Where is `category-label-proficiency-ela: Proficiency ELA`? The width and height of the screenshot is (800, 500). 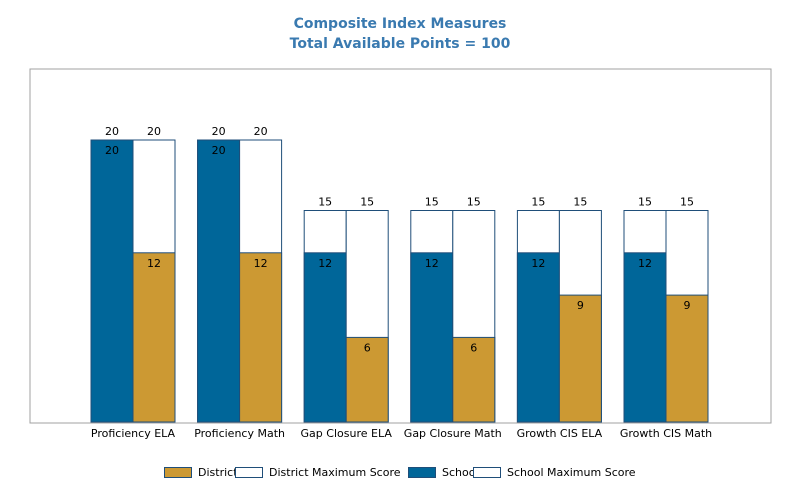
category-label-proficiency-ela: Proficiency ELA is located at coordinates (133, 433).